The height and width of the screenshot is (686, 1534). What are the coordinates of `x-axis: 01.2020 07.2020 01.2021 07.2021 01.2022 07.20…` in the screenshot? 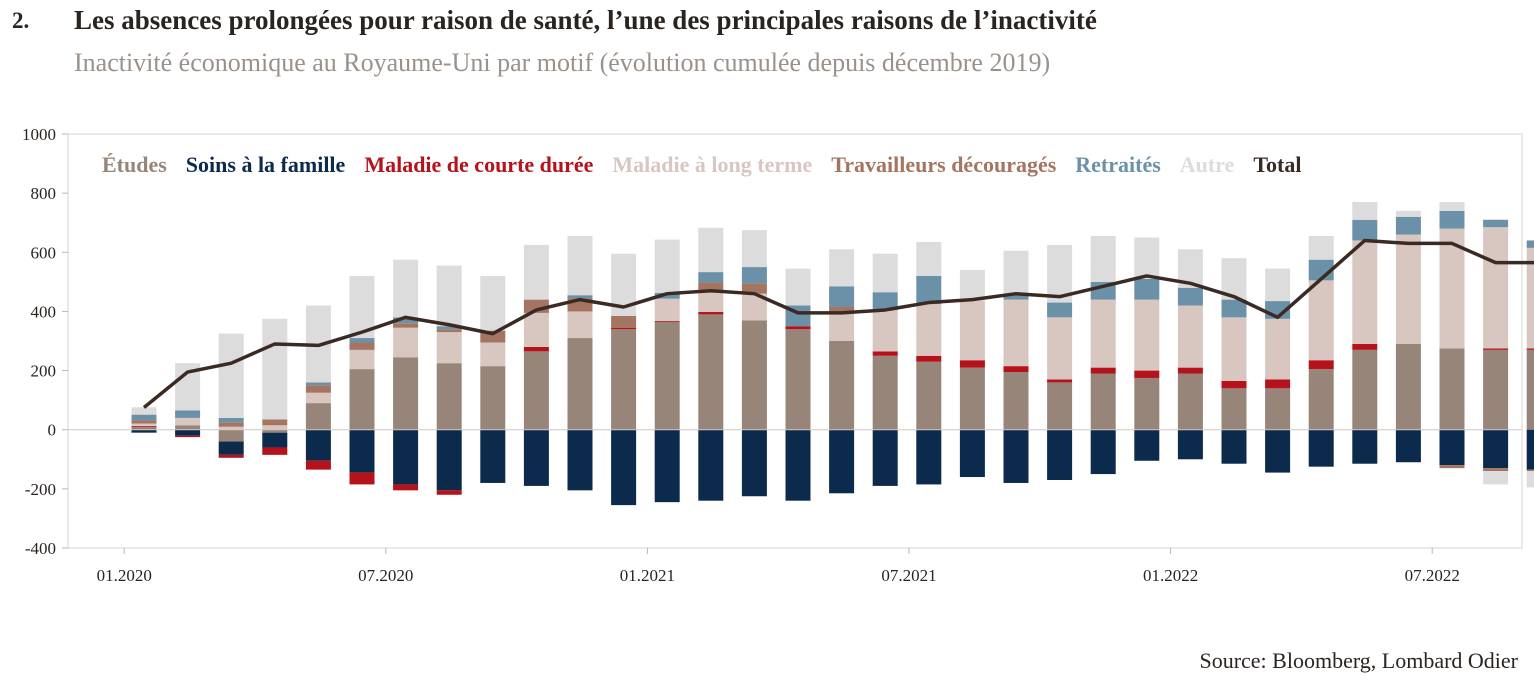 It's located at (778, 566).